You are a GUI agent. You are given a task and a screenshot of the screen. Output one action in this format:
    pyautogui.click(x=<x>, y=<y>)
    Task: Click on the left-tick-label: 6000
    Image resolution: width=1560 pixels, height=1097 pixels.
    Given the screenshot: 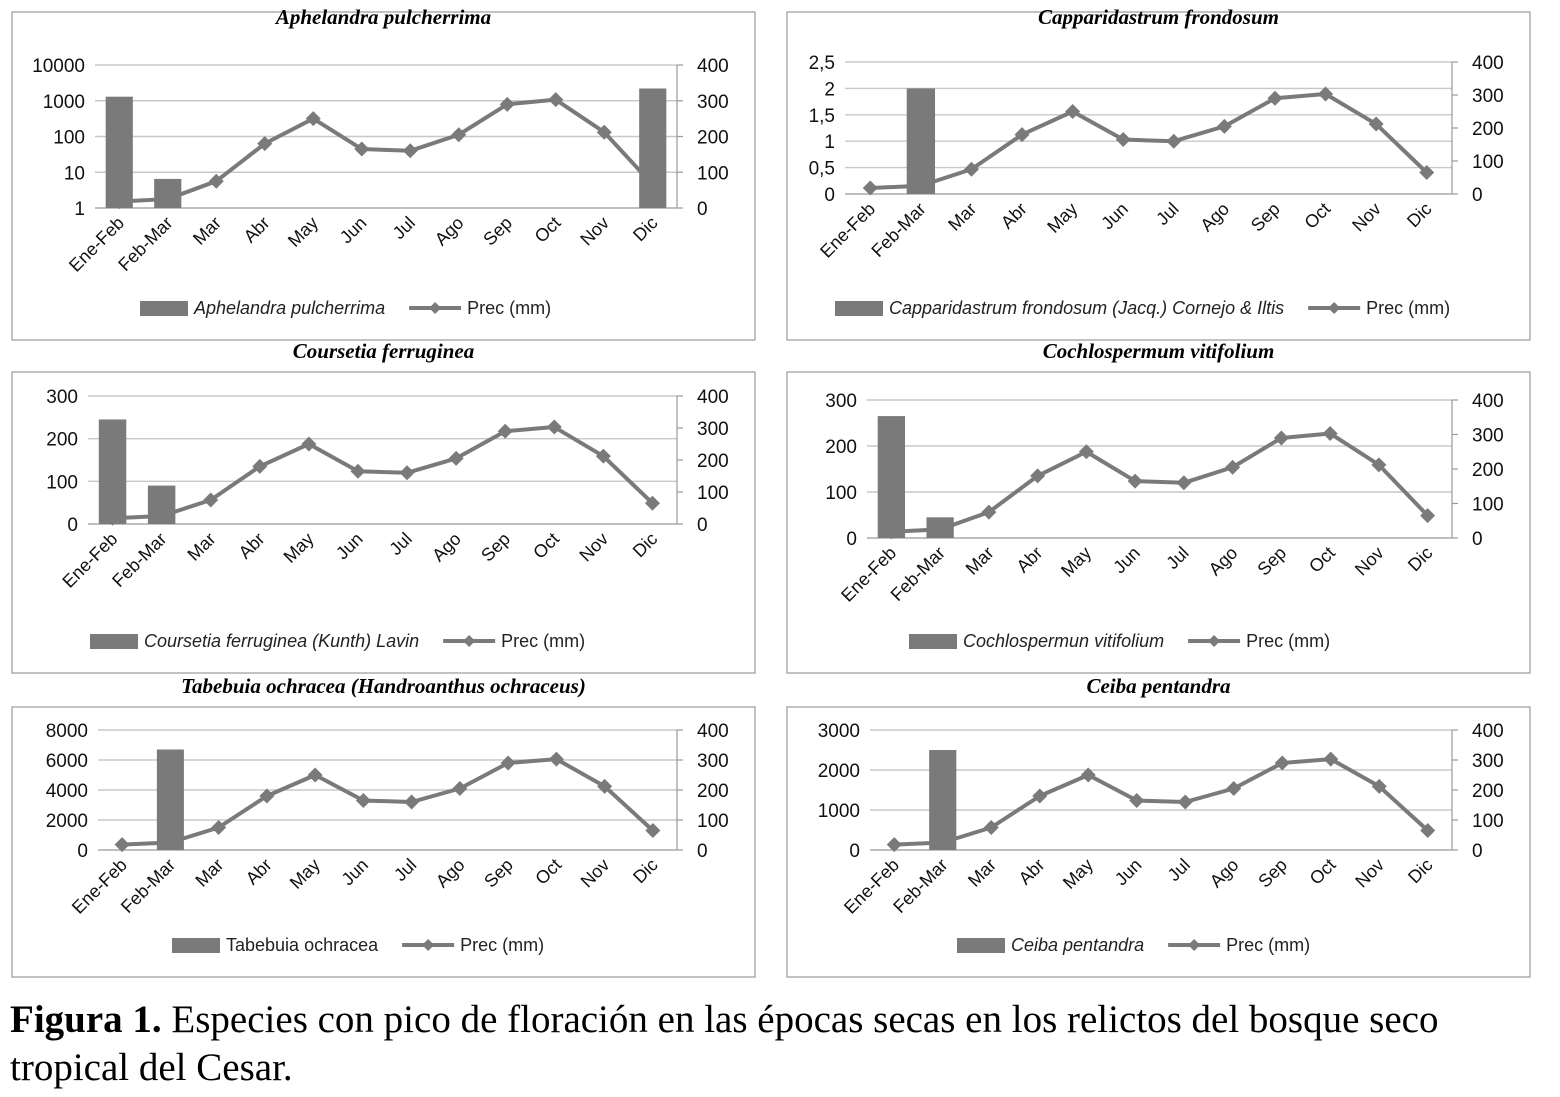 What is the action you would take?
    pyautogui.click(x=67, y=761)
    